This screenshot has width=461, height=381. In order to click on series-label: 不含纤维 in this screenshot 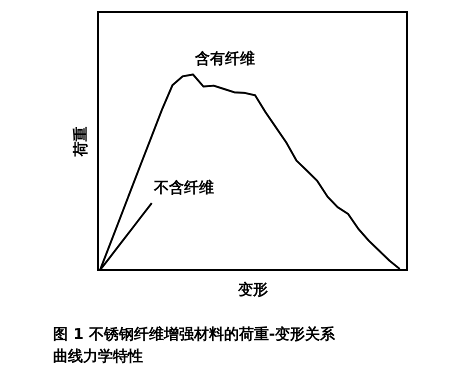, I will do `click(183, 187)`.